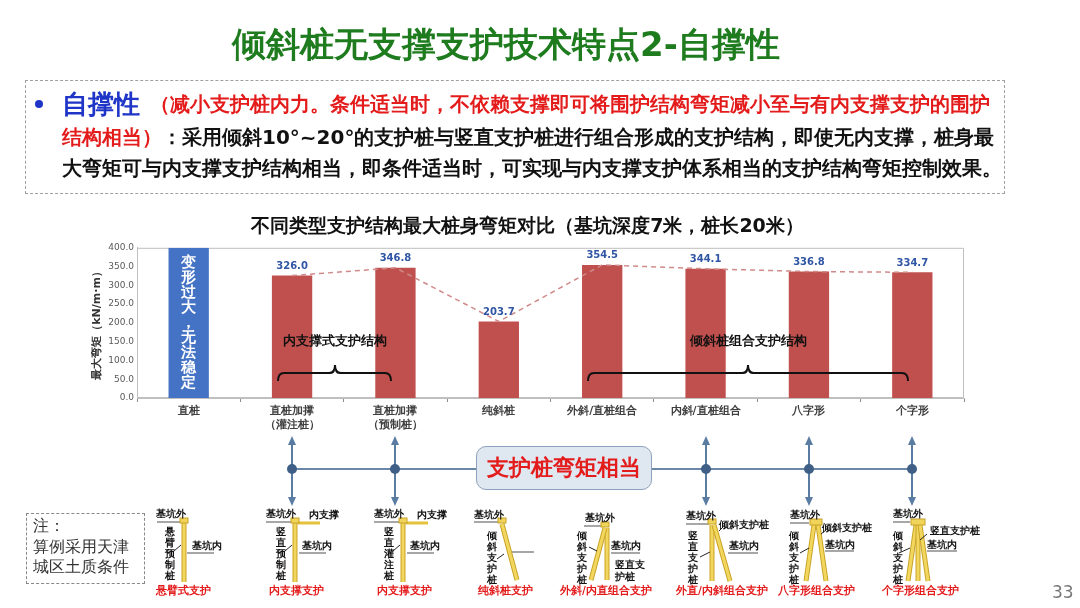  Describe the element at coordinates (705, 259) in the screenshot. I see `data-label: 344.1` at that location.